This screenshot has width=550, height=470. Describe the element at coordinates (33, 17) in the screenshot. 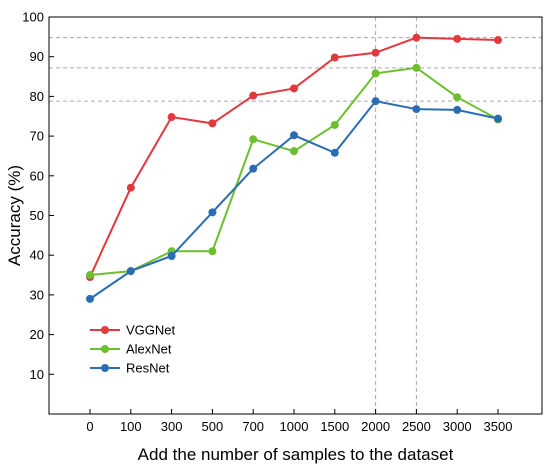

I see `y-tick-label: 100` at that location.